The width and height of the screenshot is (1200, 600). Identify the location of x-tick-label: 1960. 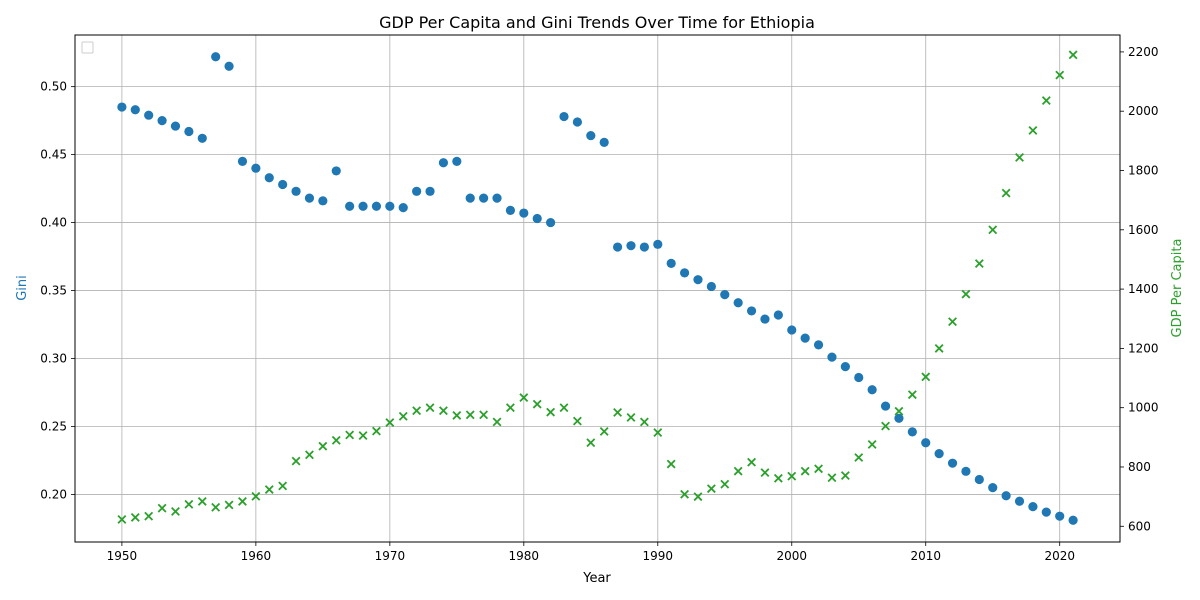
(256, 556).